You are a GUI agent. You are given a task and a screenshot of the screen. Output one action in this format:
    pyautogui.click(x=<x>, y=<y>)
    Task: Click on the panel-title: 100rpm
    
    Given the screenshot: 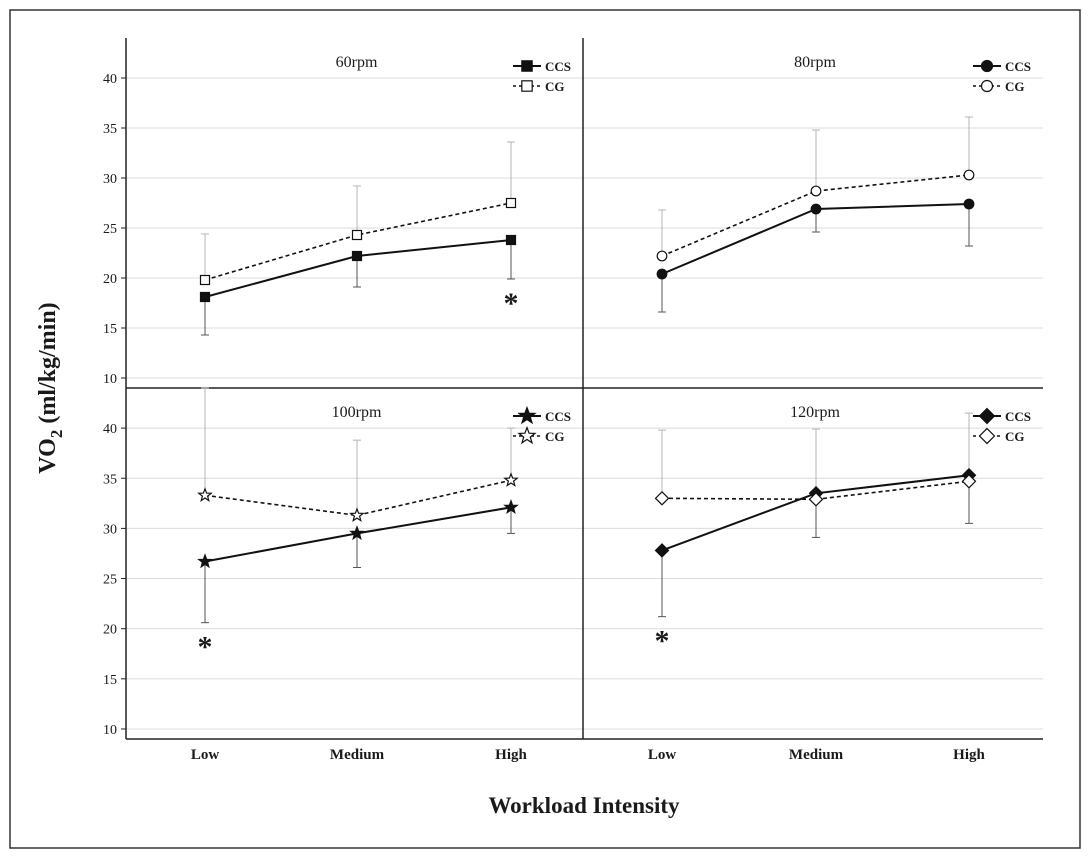 What is the action you would take?
    pyautogui.click(x=357, y=412)
    